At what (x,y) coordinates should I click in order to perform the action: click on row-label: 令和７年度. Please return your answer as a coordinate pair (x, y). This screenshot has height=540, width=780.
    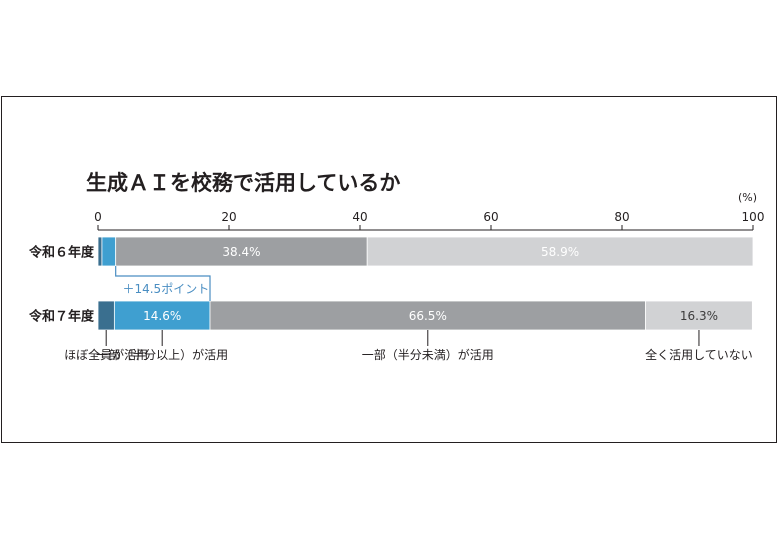
    Looking at the image, I should click on (62, 317).